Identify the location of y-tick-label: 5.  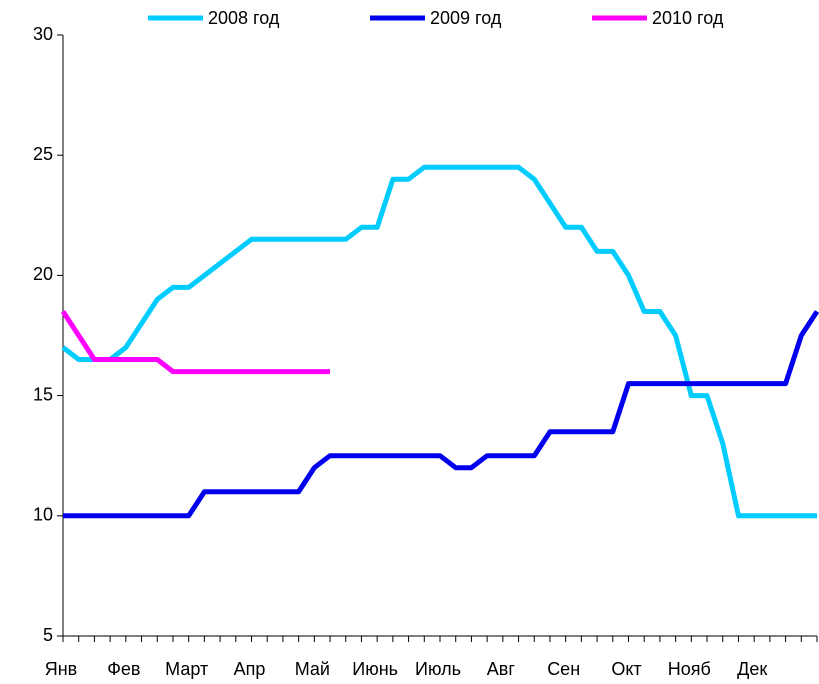
(48, 635).